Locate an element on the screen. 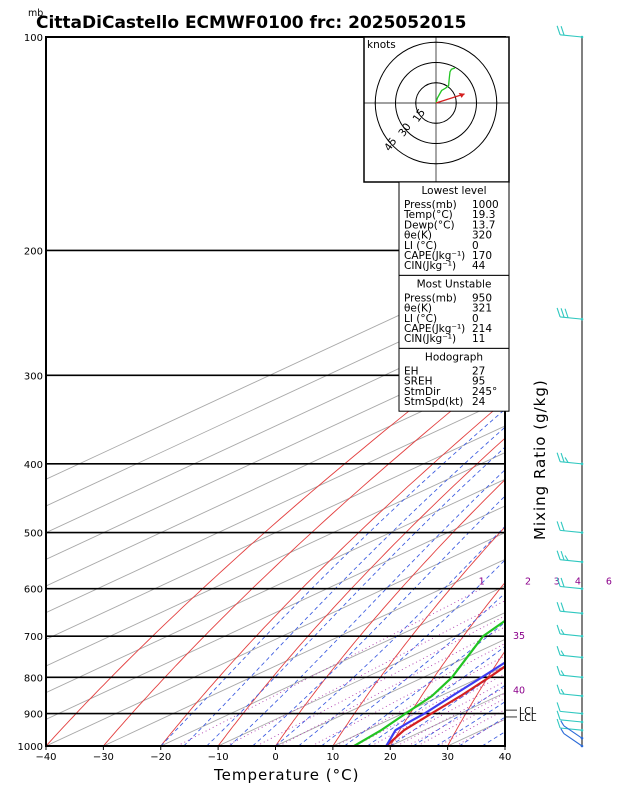  index-label: CIN(Jkg⁻¹) is located at coordinates (430, 339).